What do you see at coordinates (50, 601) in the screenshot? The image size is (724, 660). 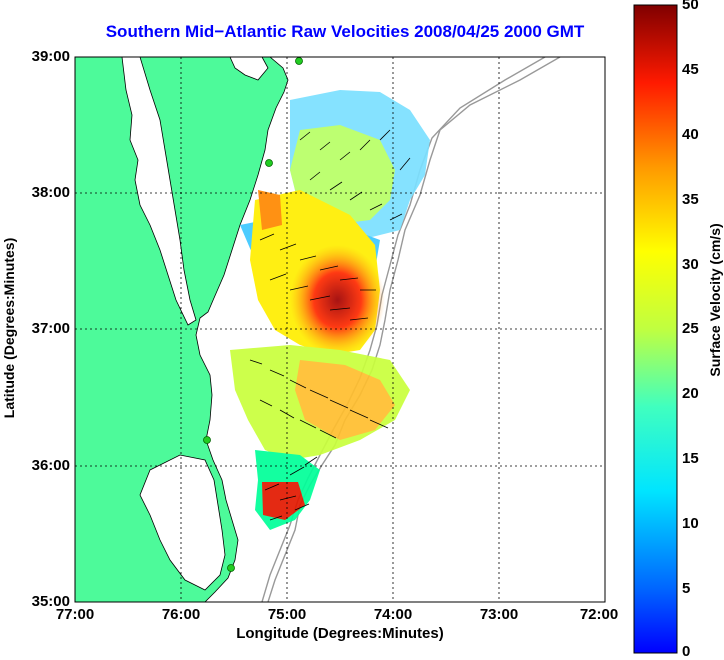 I see `y-tick-label: 35:00` at bounding box center [50, 601].